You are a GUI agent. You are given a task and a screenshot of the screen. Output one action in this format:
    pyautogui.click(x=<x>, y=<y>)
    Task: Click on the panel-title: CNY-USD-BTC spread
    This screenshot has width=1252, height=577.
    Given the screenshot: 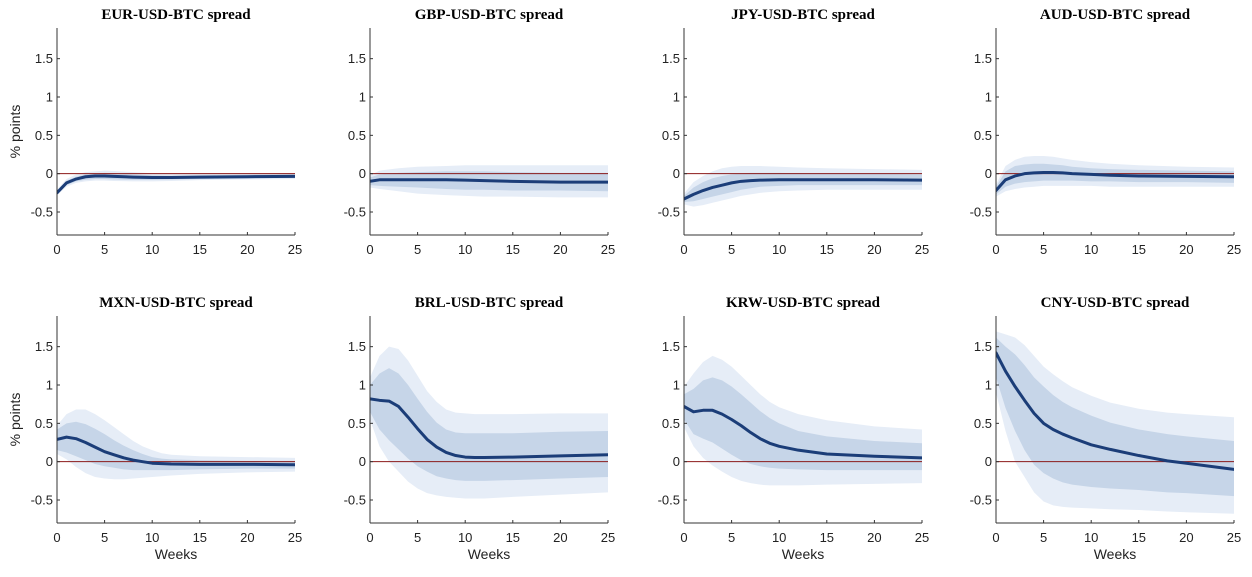 What is the action you would take?
    pyautogui.click(x=1115, y=303)
    